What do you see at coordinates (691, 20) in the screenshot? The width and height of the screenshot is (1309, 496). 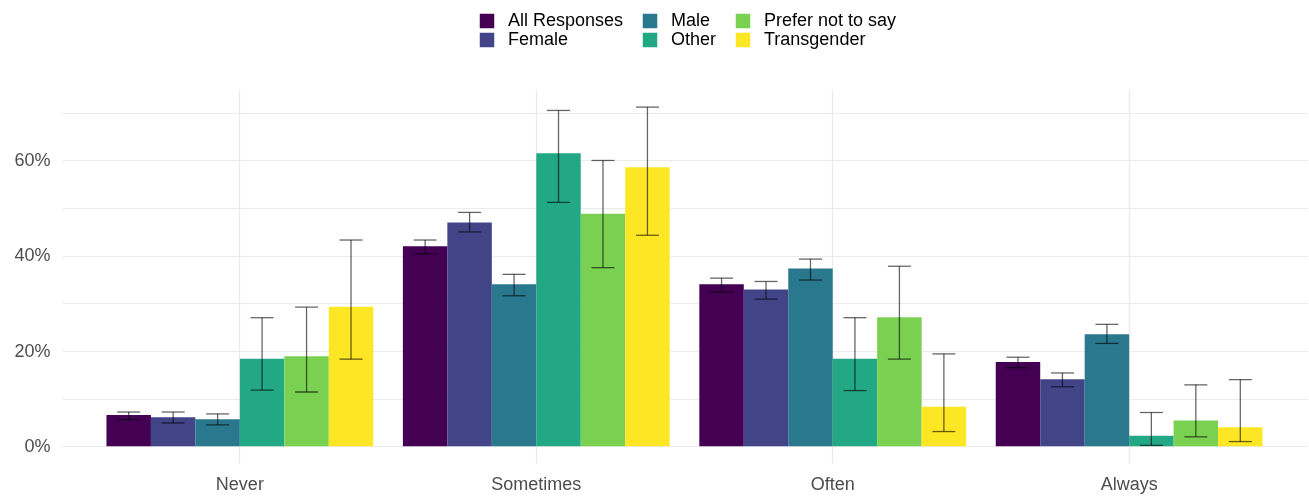 I see `legend-label: Male` at bounding box center [691, 20].